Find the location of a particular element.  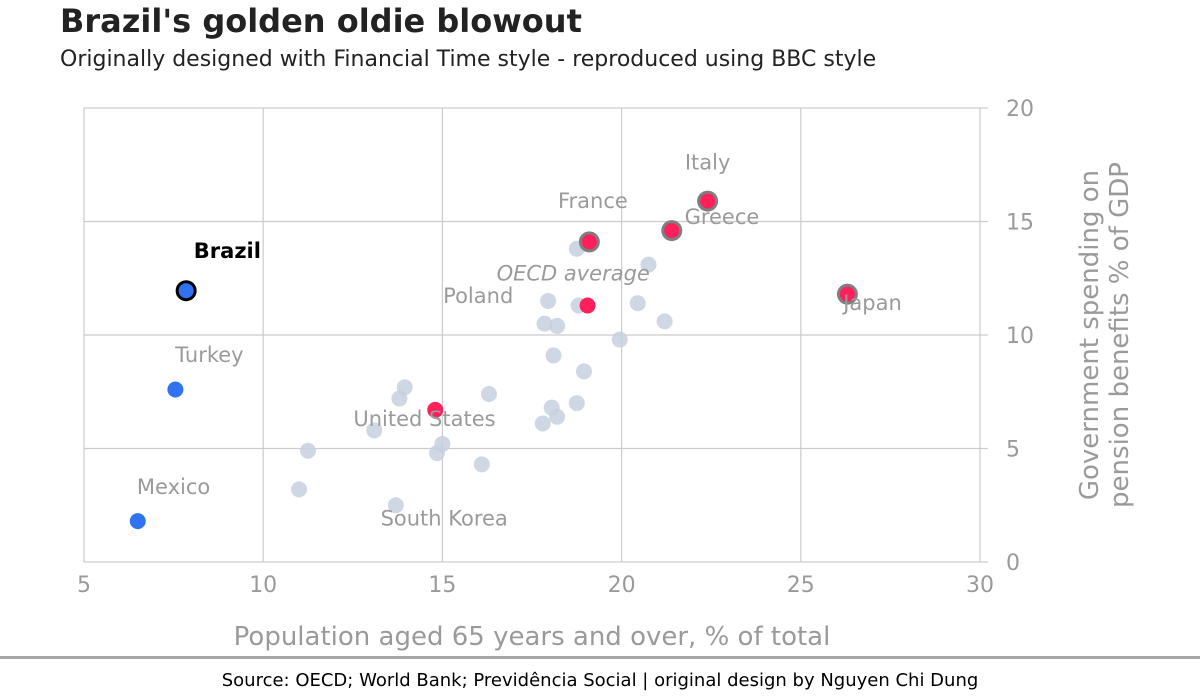

point-greece is located at coordinates (672, 231).